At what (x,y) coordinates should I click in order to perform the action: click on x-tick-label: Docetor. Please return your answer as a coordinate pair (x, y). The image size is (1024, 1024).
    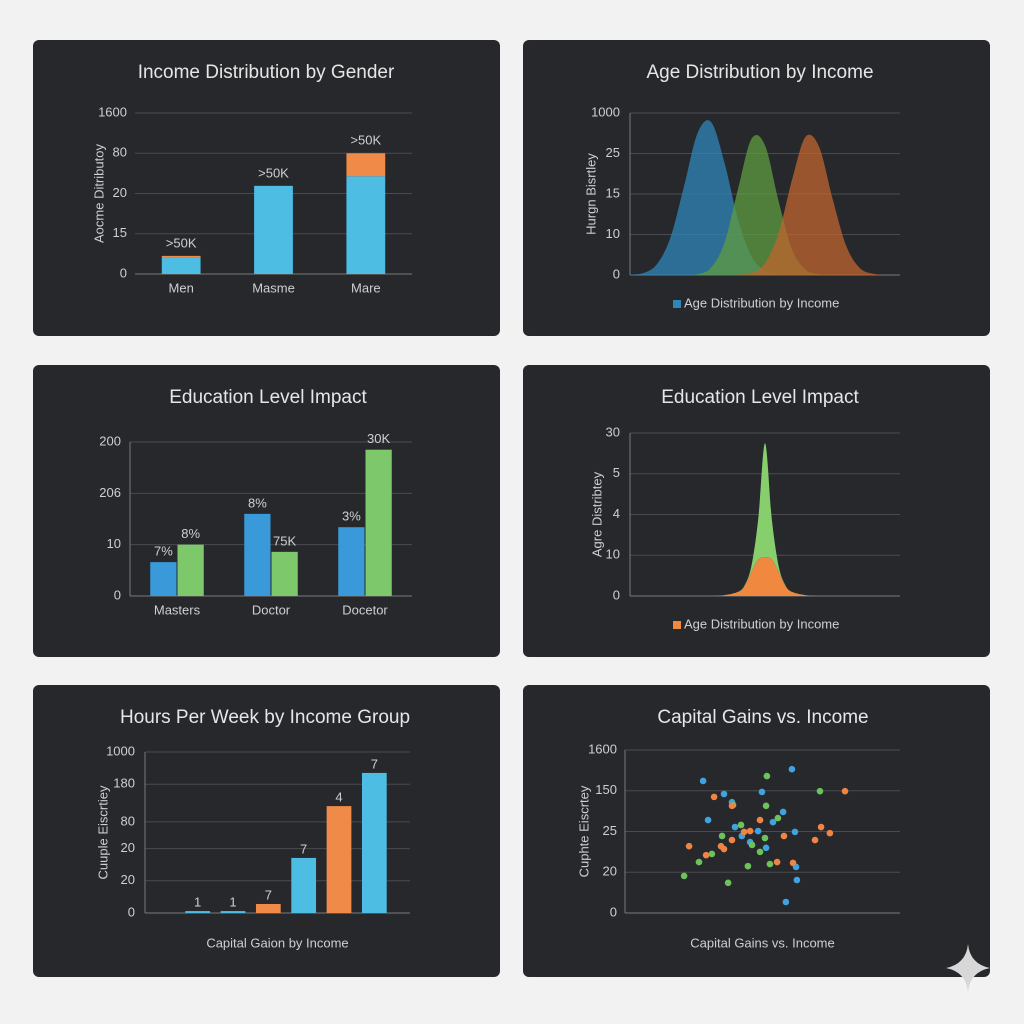
    Looking at the image, I should click on (365, 609).